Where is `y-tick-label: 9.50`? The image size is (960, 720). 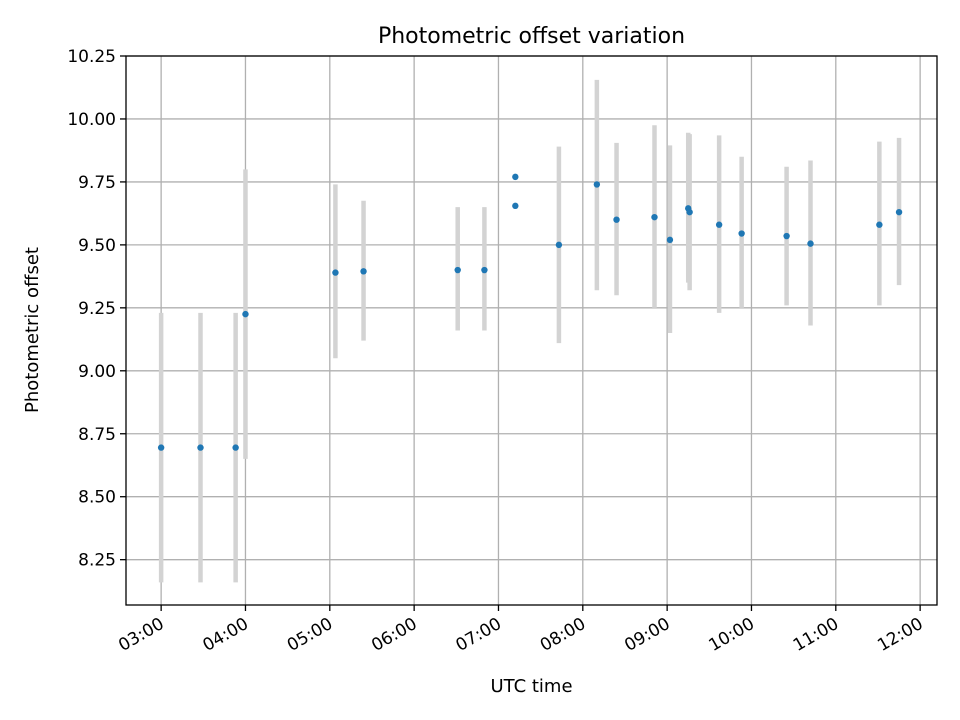
y-tick-label: 9.50 is located at coordinates (97, 246).